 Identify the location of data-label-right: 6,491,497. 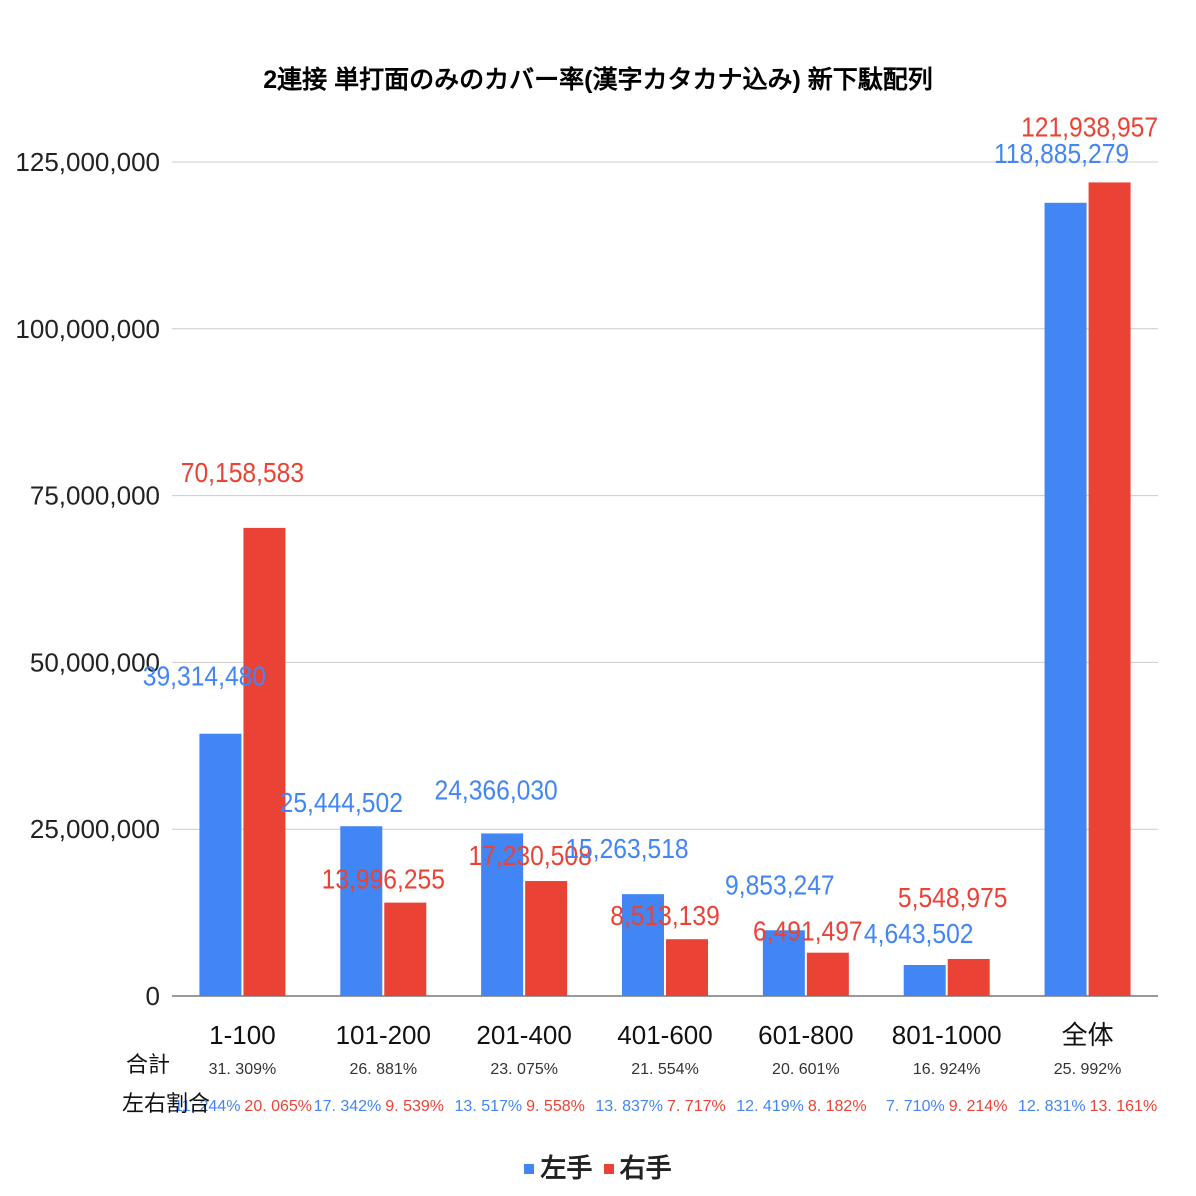
(808, 931).